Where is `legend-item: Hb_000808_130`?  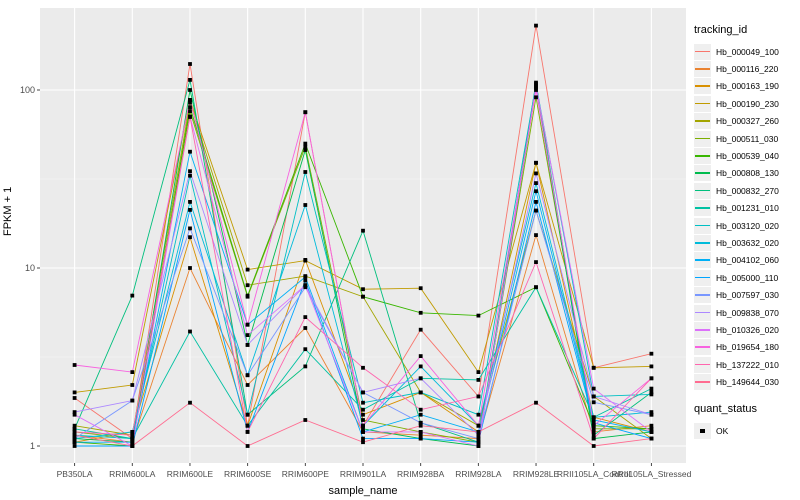
legend-item: Hb_000808_130 is located at coordinates (747, 173).